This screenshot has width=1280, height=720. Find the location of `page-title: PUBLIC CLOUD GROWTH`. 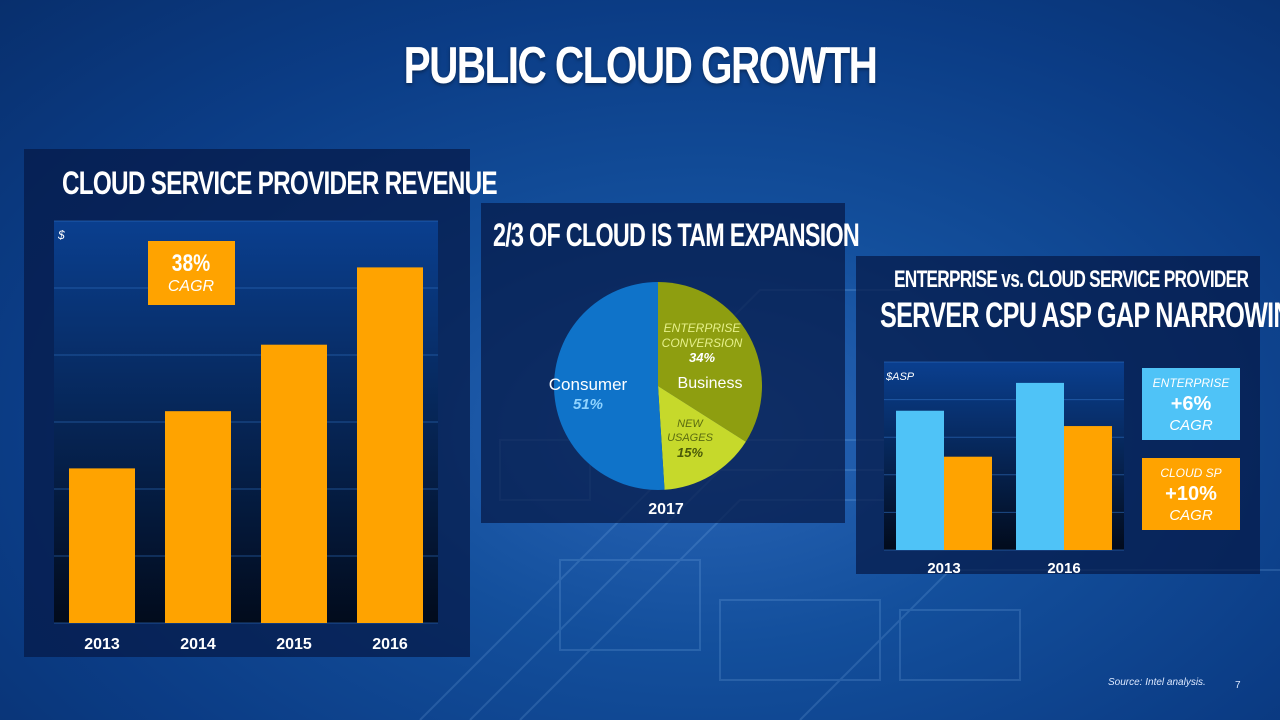

page-title: PUBLIC CLOUD GROWTH is located at coordinates (640, 66).